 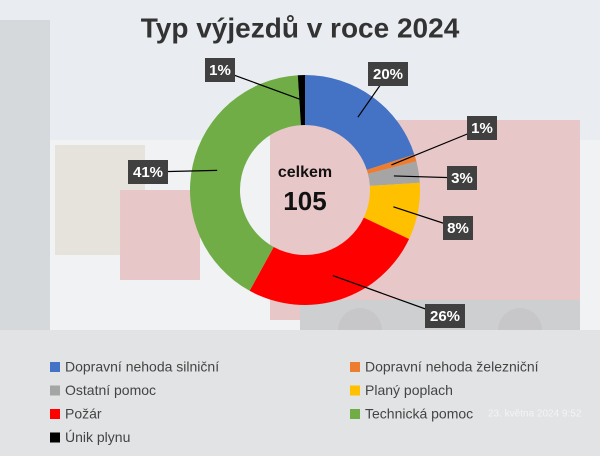 What do you see at coordinates (419, 414) in the screenshot?
I see `legend-label: Technická pomoc` at bounding box center [419, 414].